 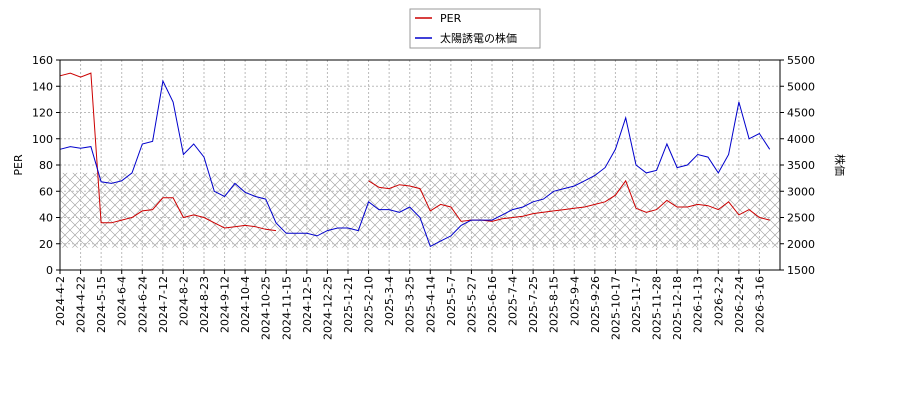 What do you see at coordinates (451, 301) in the screenshot?
I see `x-tick-label: 2025-5-7` at bounding box center [451, 301].